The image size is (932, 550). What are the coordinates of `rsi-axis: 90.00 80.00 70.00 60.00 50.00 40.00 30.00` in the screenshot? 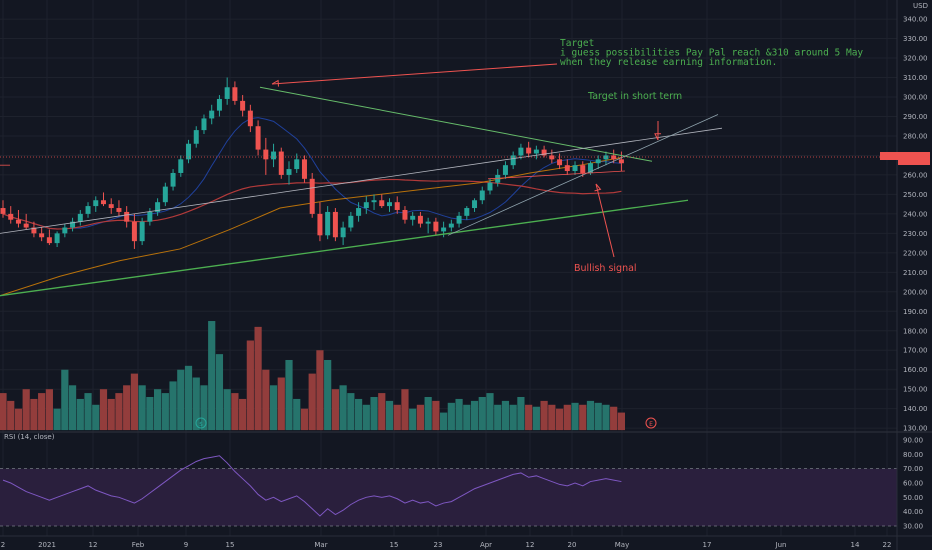 It's located at (913, 484).